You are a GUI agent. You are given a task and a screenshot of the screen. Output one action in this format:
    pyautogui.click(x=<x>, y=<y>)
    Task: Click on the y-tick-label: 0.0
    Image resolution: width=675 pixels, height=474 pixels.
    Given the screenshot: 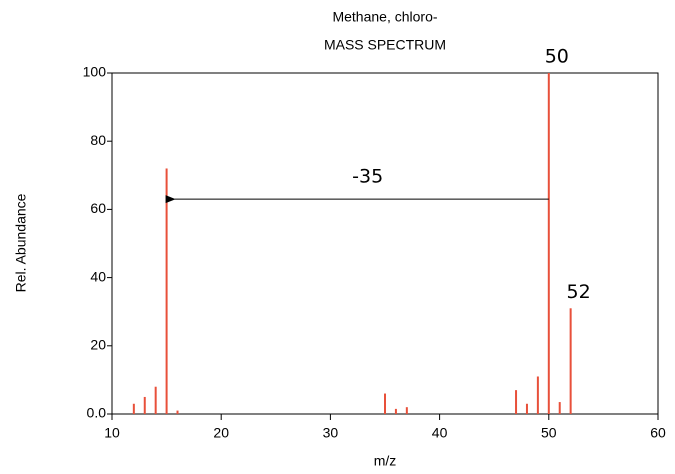 What is the action you would take?
    pyautogui.click(x=97, y=413)
    